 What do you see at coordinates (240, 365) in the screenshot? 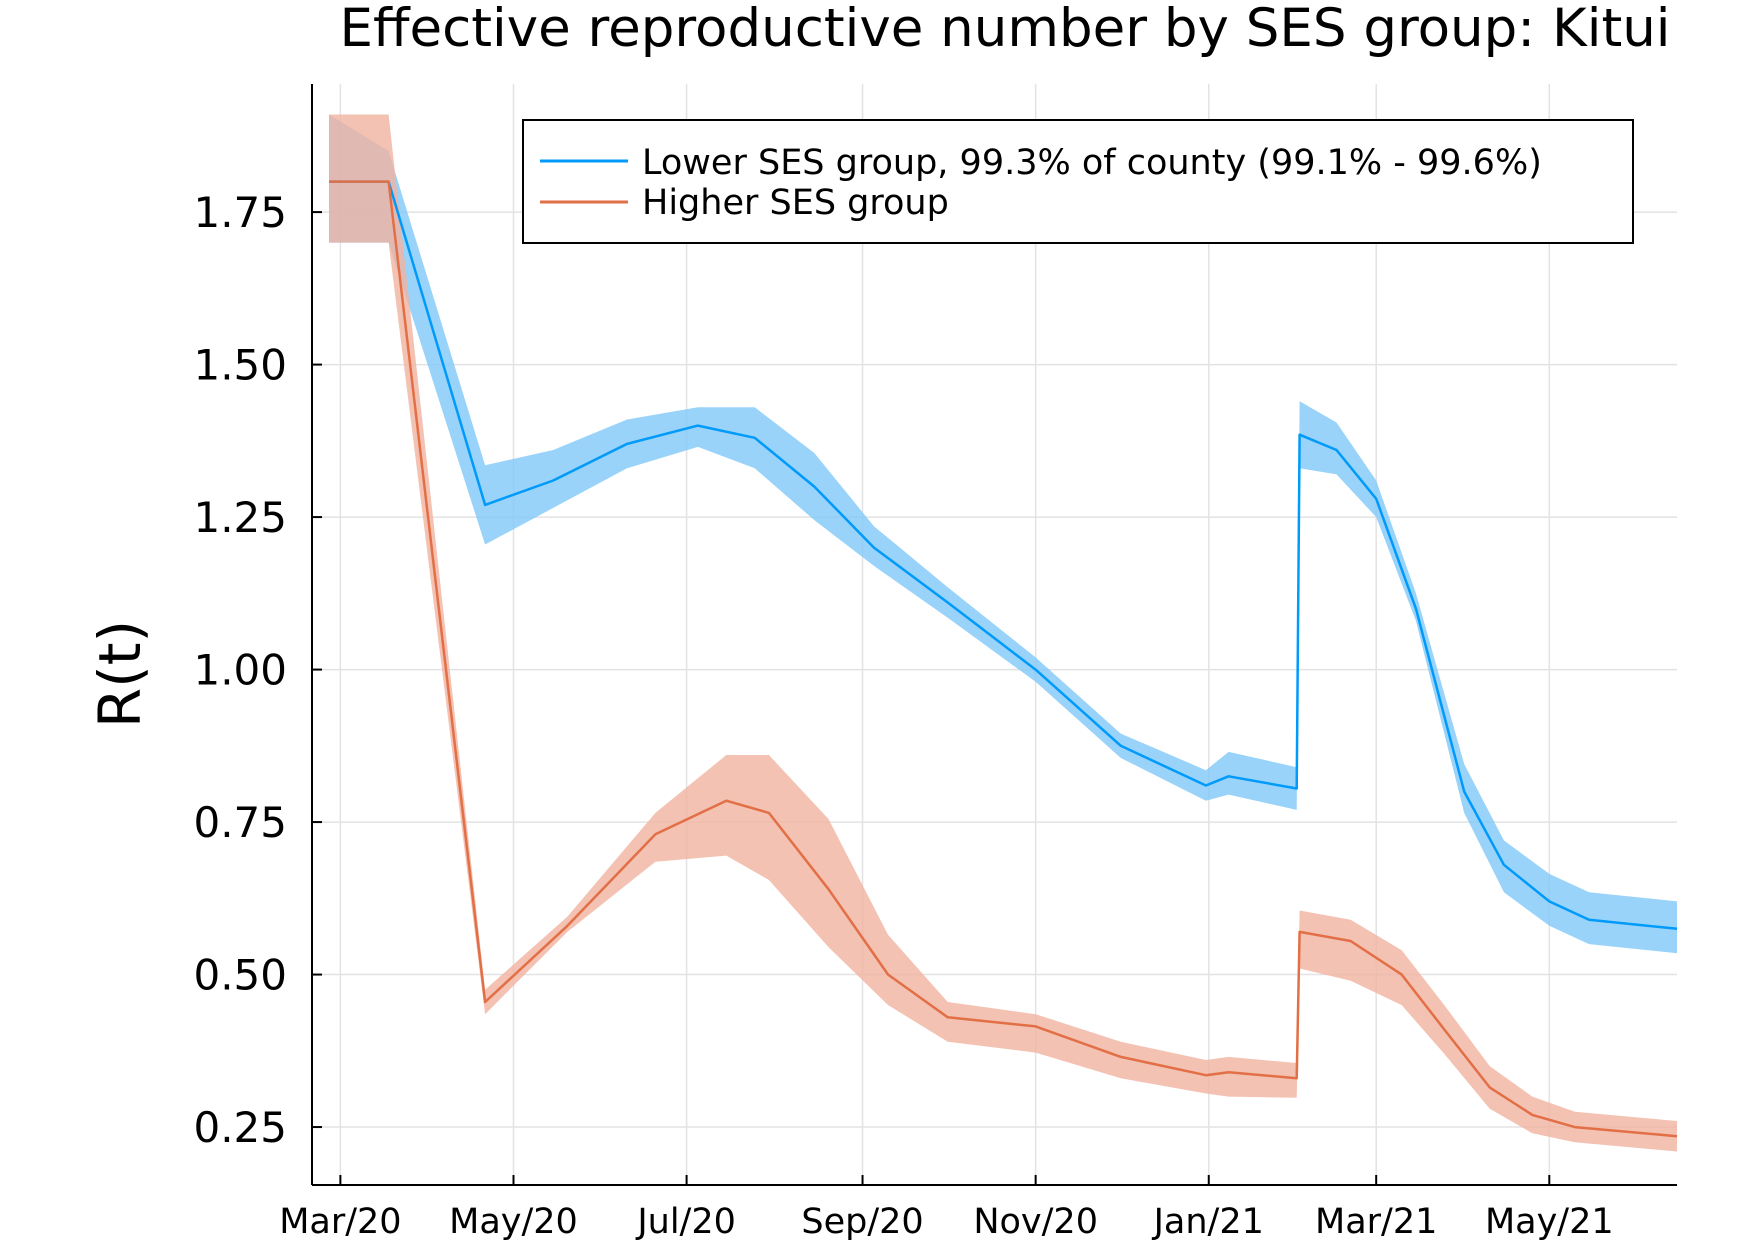
I see `y-tick-label: 1.50` at bounding box center [240, 365].